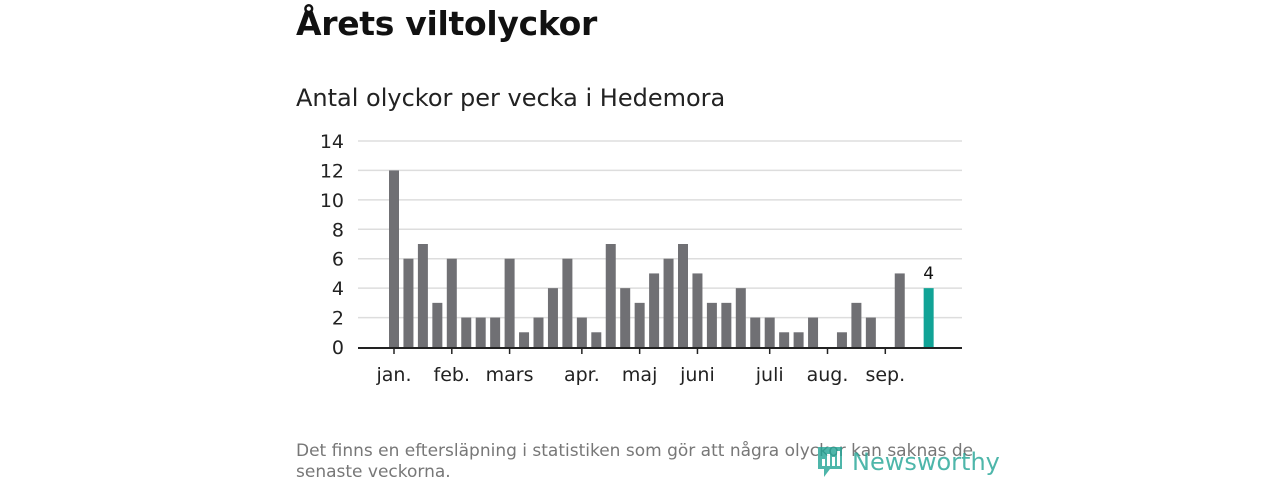  Describe the element at coordinates (697, 375) in the screenshot. I see `x-tick-label: juni` at that location.